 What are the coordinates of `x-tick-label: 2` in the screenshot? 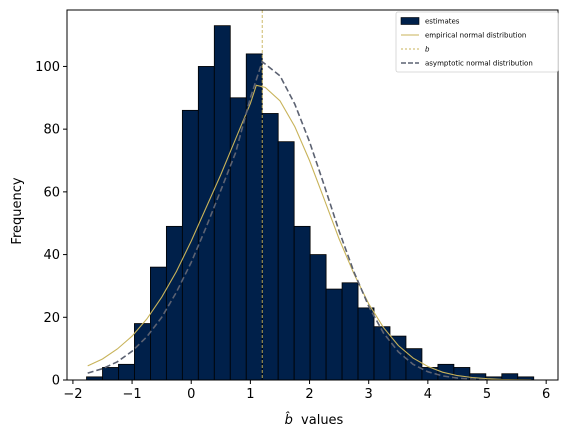 It's located at (309, 394).